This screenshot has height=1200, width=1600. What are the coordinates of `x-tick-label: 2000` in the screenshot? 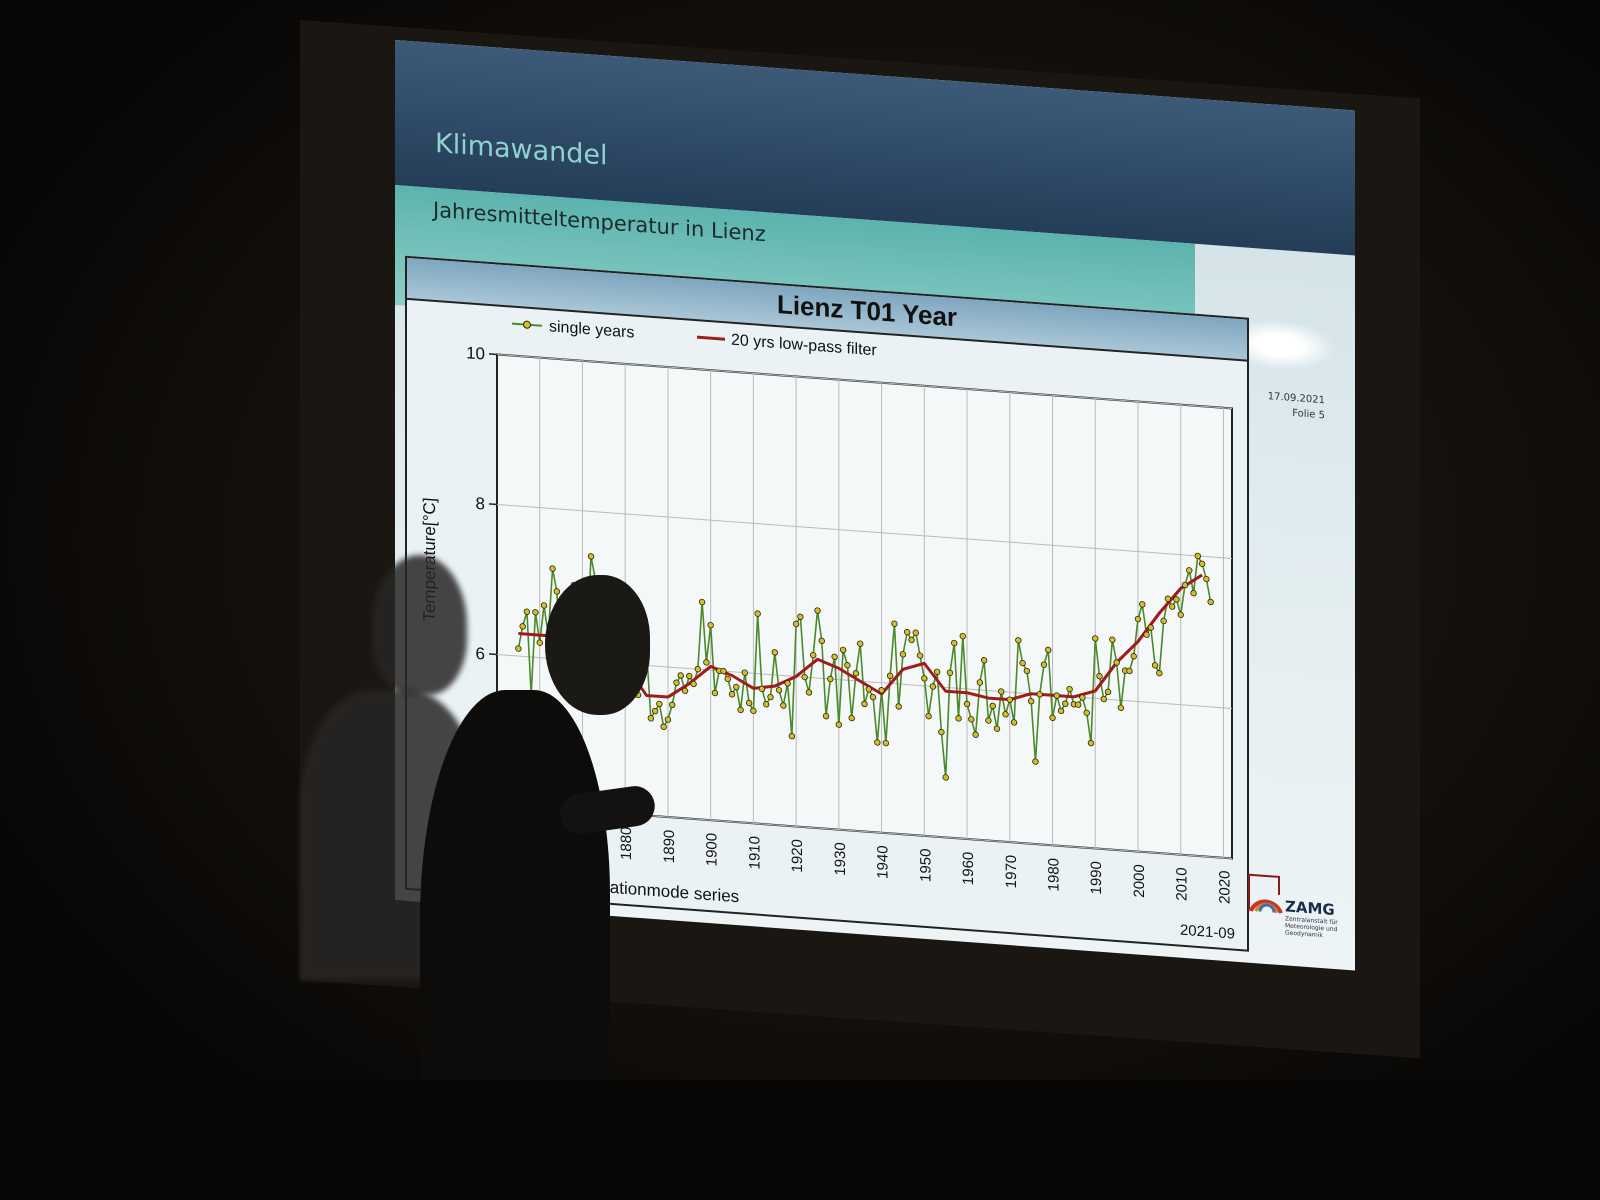 It's located at (1139, 881).